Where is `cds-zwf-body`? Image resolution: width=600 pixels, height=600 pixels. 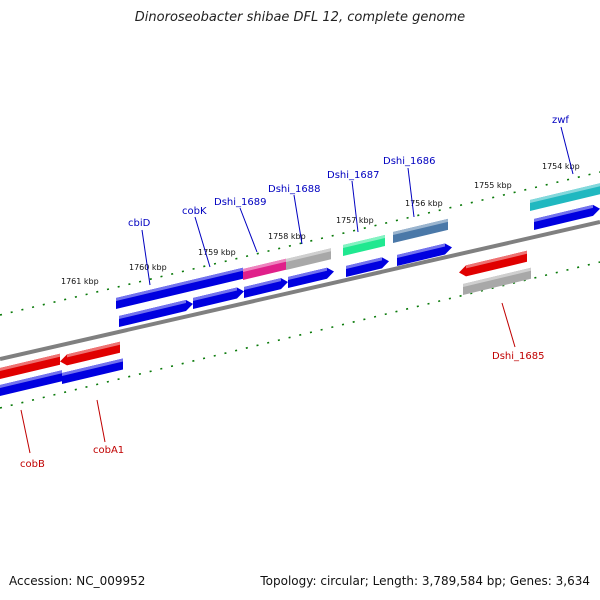 cds-zwf-body is located at coordinates (567, 217).